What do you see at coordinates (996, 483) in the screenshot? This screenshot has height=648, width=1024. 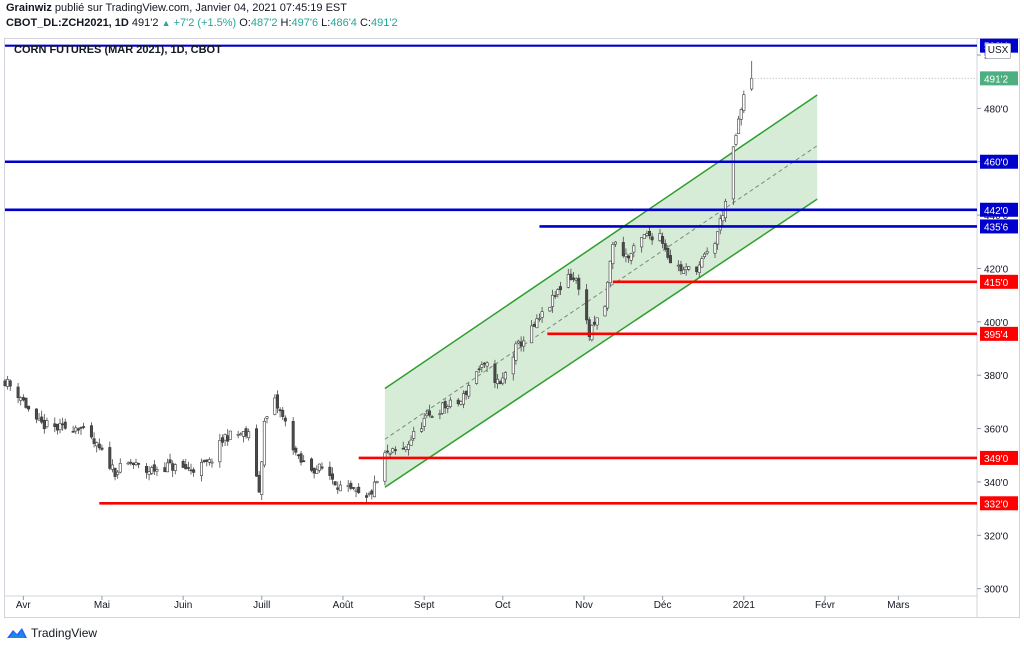 I see `y-tick-label: 340'0` at bounding box center [996, 483].